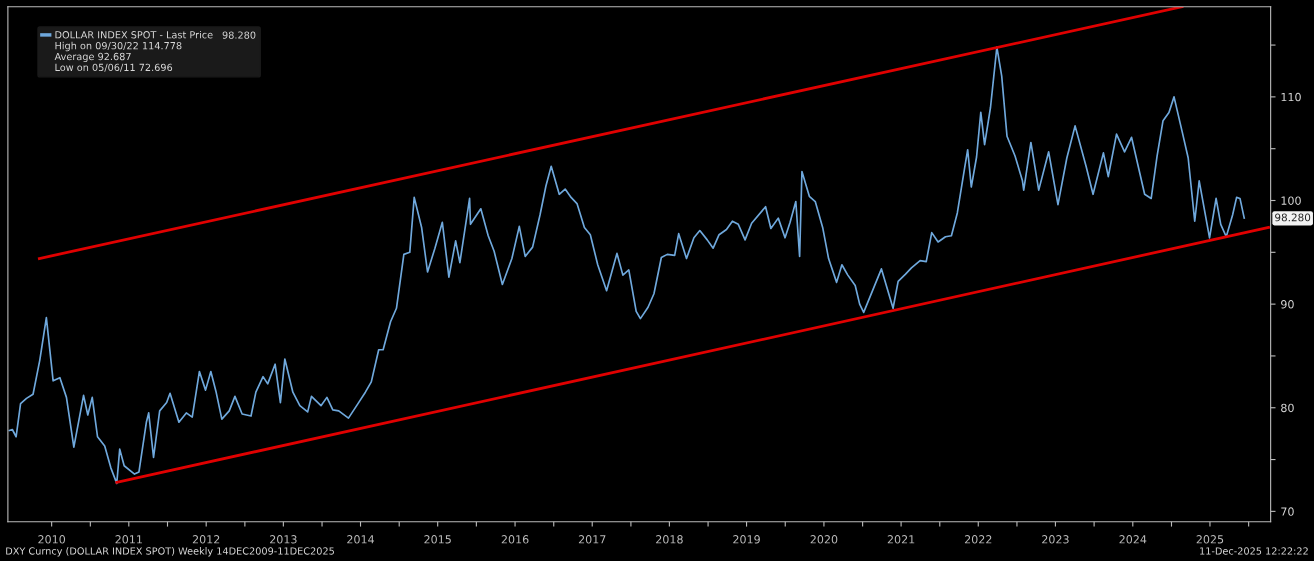  Describe the element at coordinates (118, 46) in the screenshot. I see `annotation: High on 09/30/22 114.778` at that location.